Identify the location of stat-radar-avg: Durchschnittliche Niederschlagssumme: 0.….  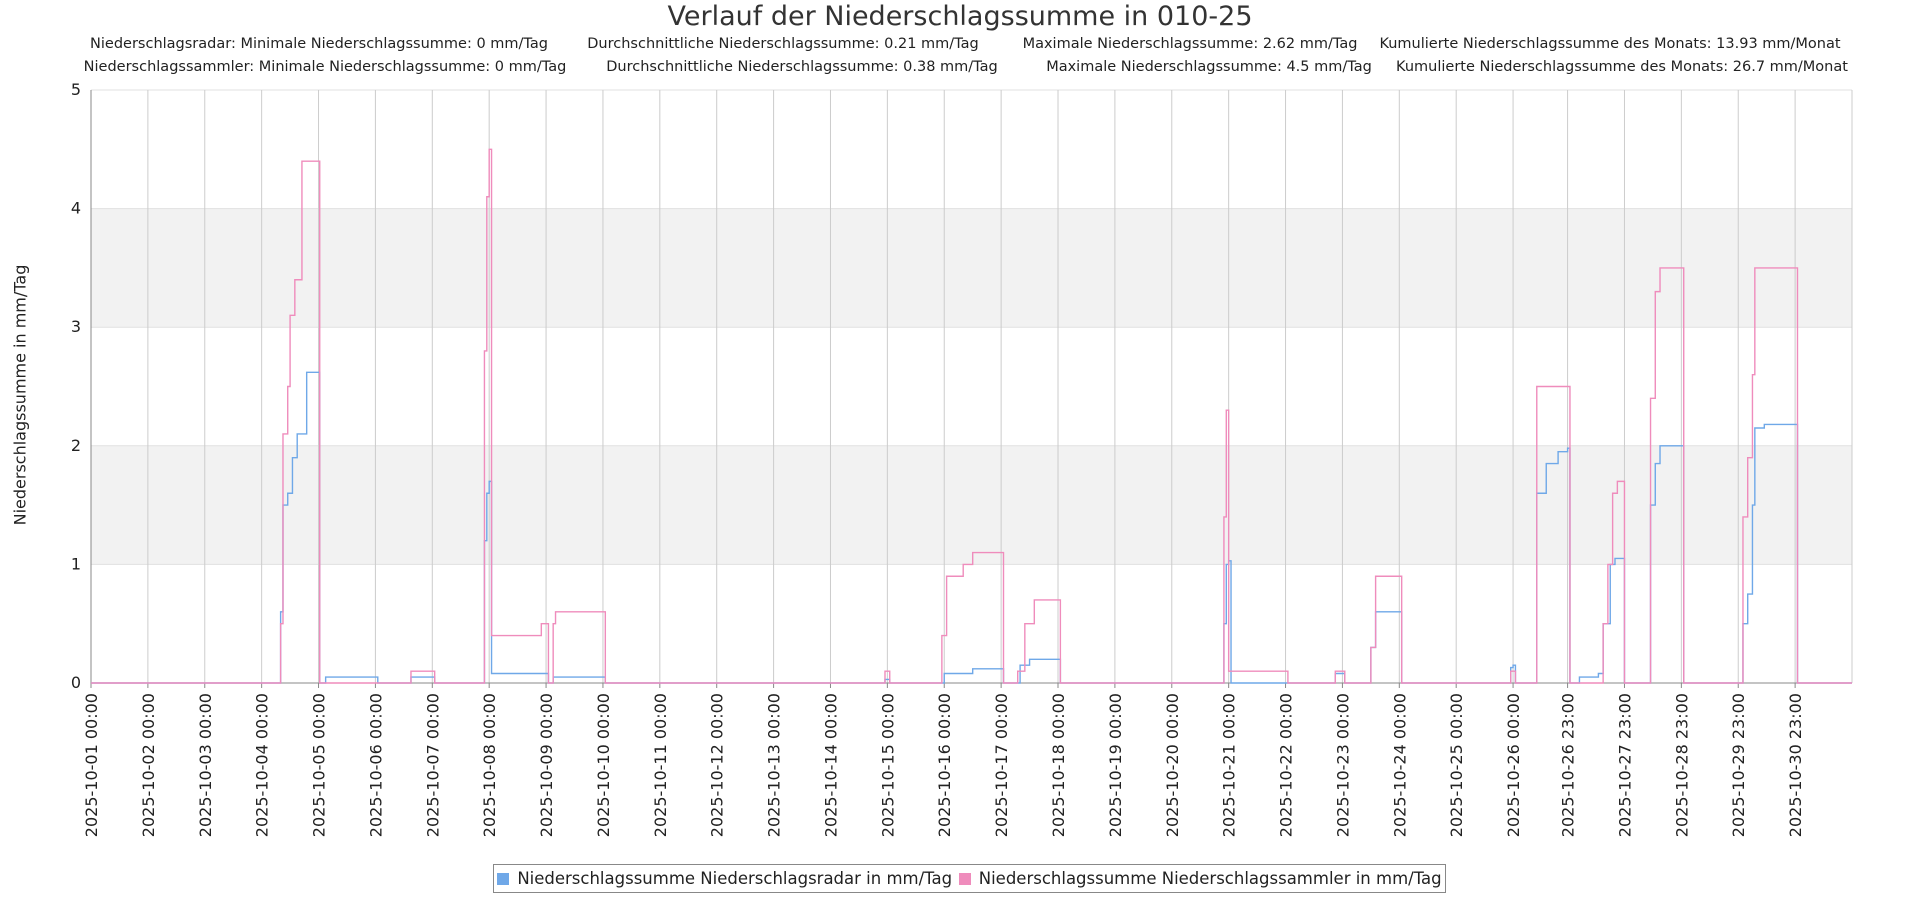
(783, 44).